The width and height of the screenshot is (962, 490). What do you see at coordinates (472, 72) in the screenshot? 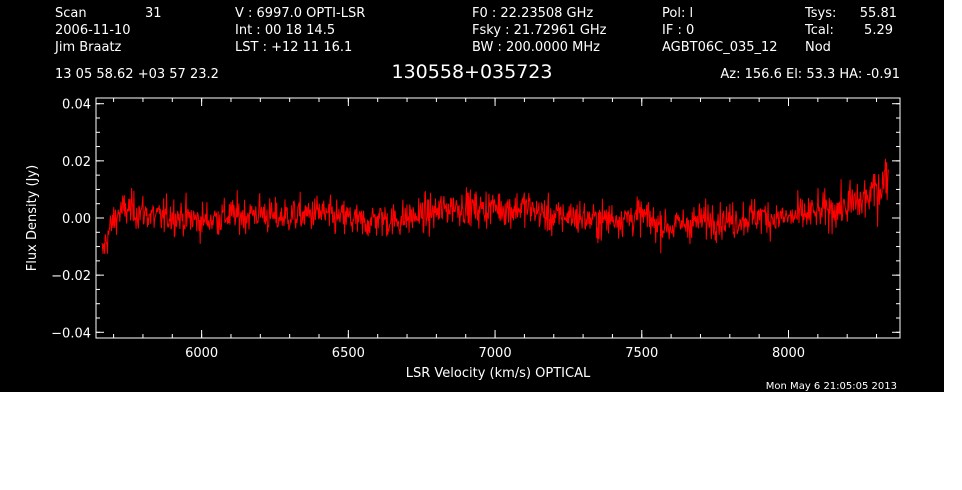
I see `source-name: 130558+035723` at bounding box center [472, 72].